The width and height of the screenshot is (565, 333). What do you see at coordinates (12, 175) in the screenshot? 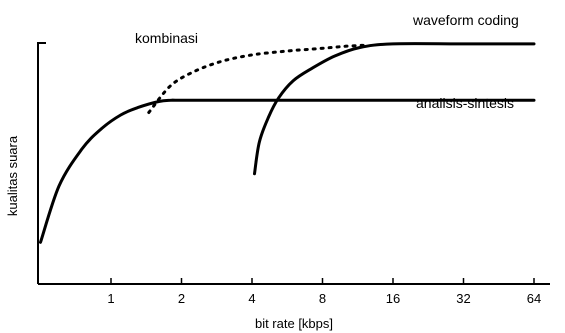
I see `y-axis-title: kualitas suara` at bounding box center [12, 175].